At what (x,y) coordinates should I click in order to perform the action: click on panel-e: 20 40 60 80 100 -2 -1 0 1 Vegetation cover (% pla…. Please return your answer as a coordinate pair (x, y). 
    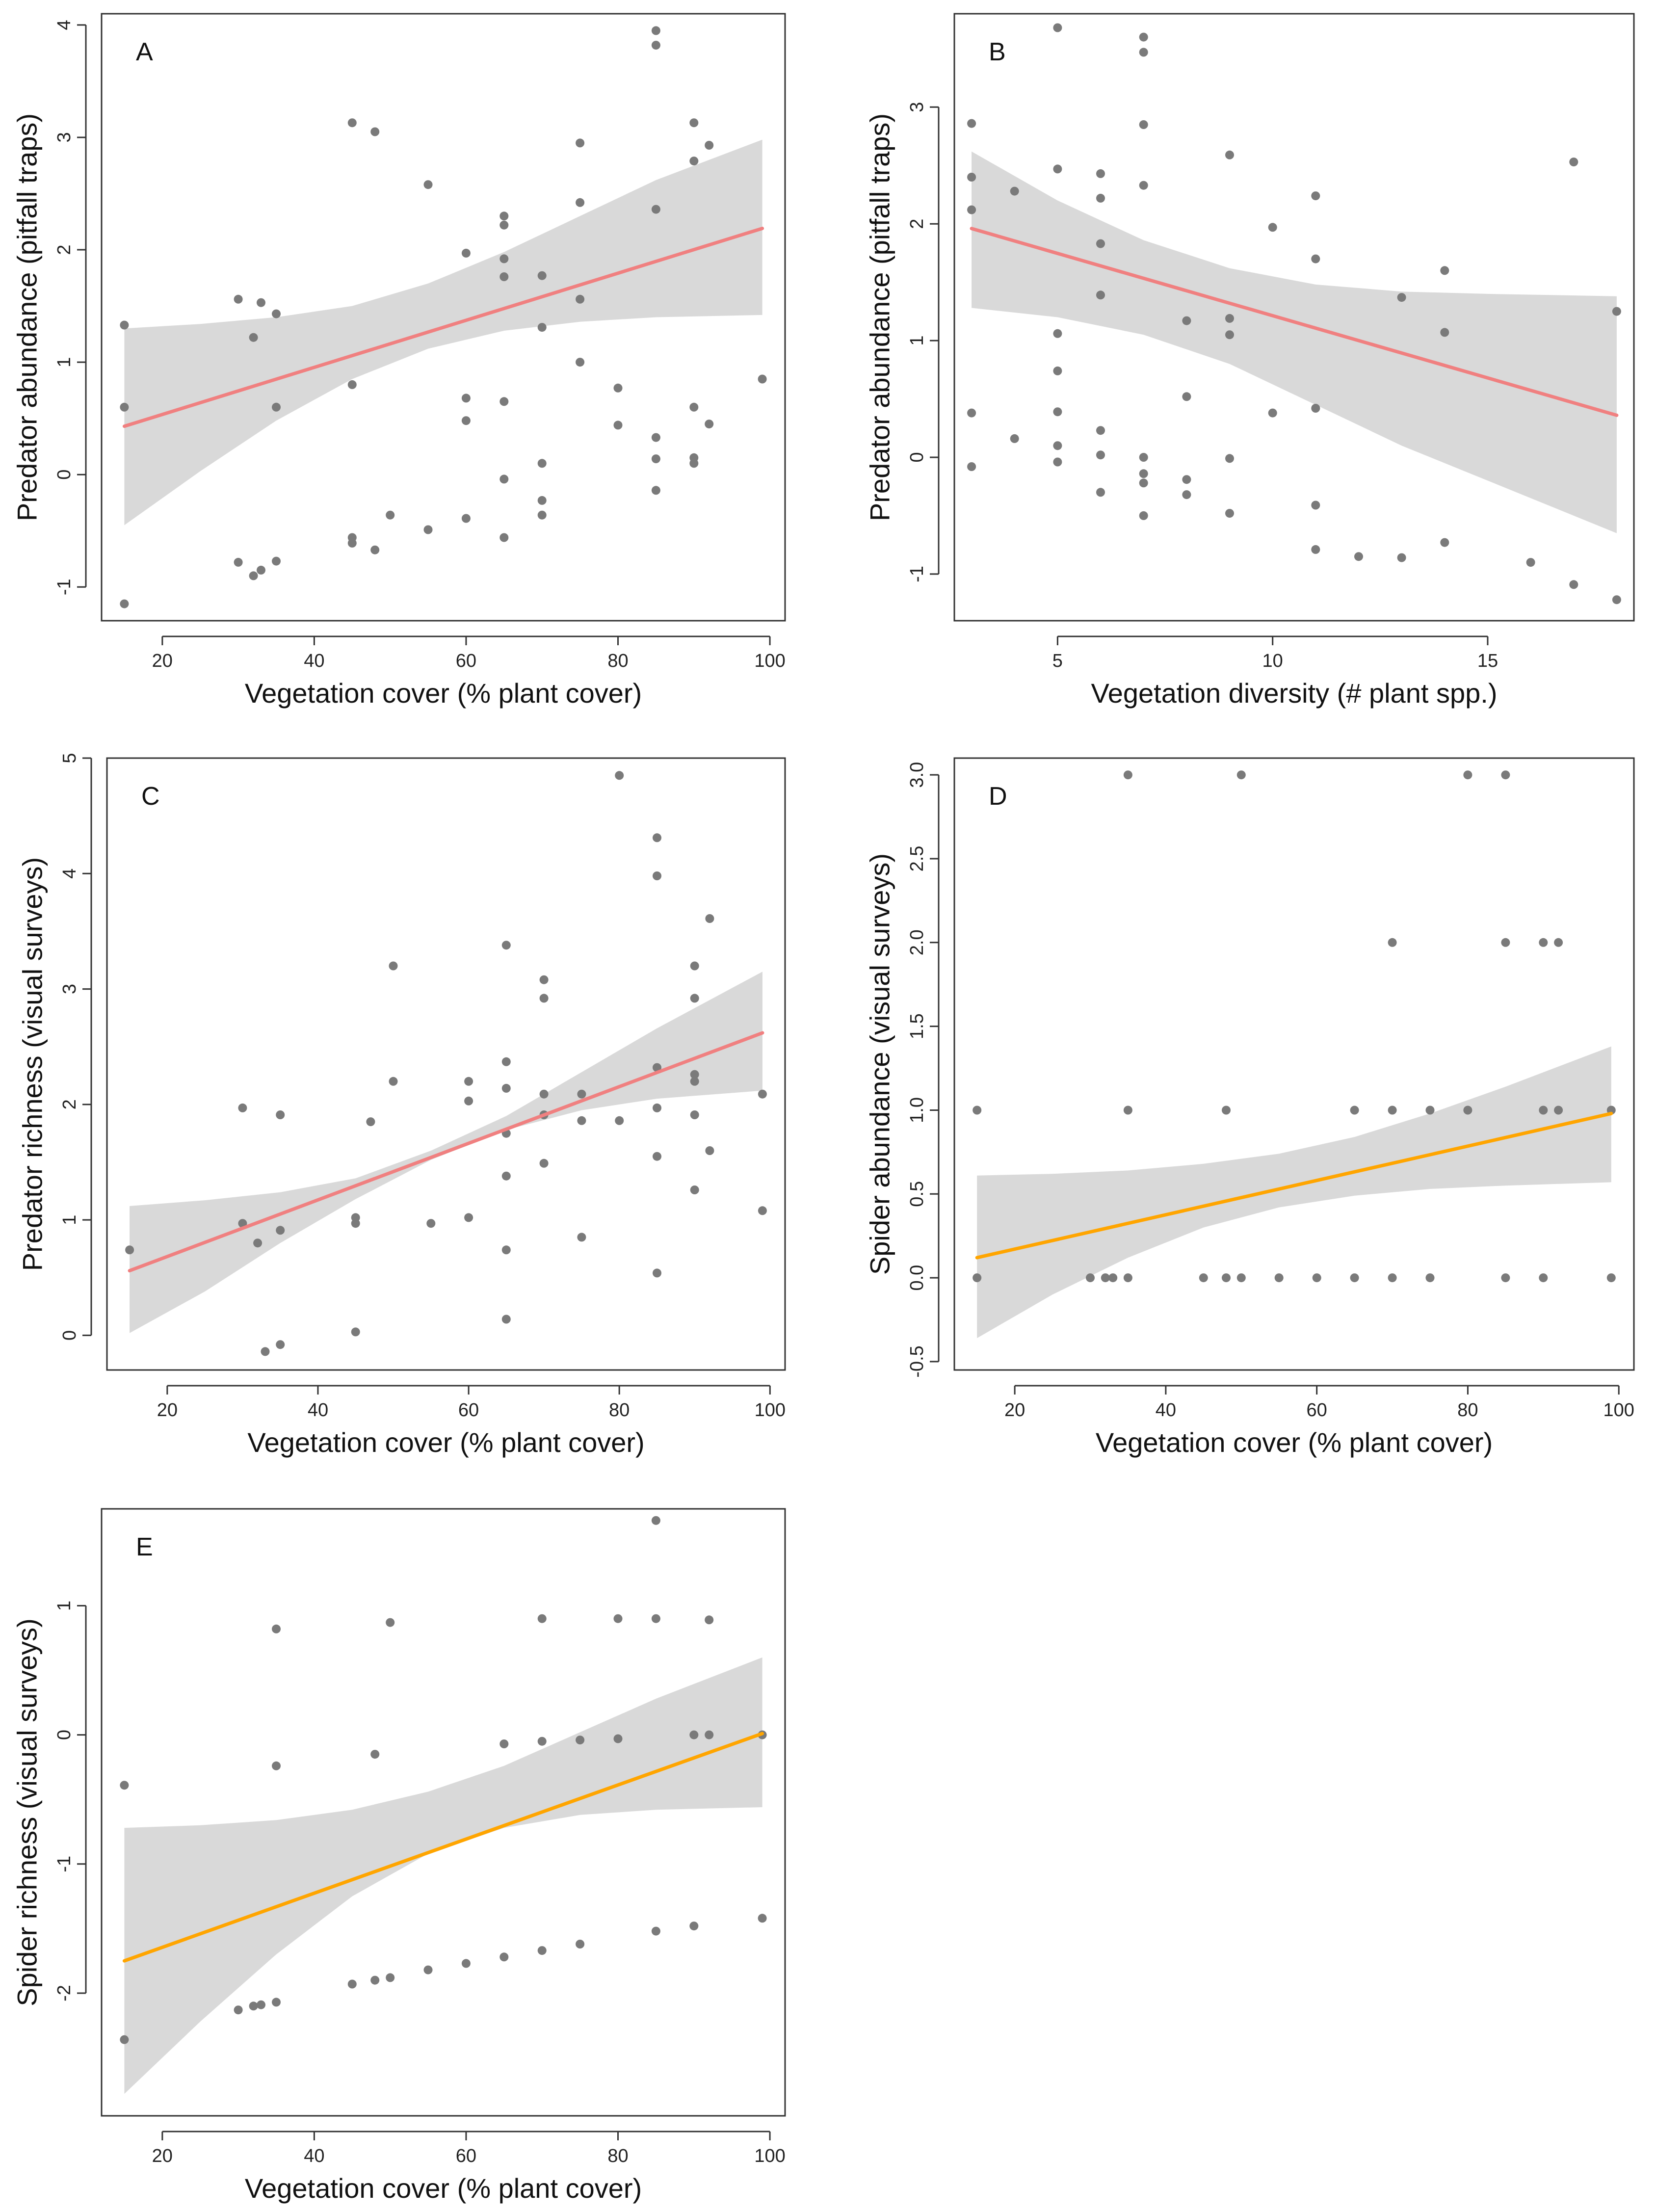
    Looking at the image, I should click on (399, 1856).